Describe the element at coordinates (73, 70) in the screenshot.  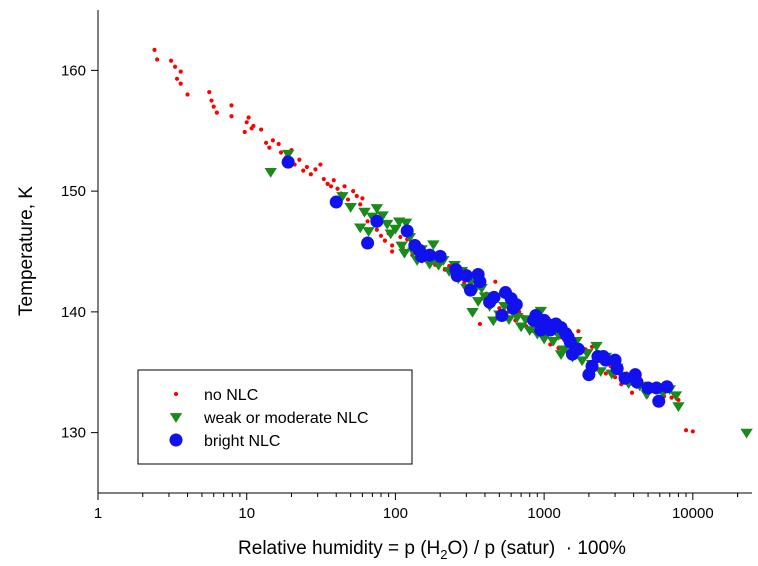
I see `y-tick-label: 160` at that location.